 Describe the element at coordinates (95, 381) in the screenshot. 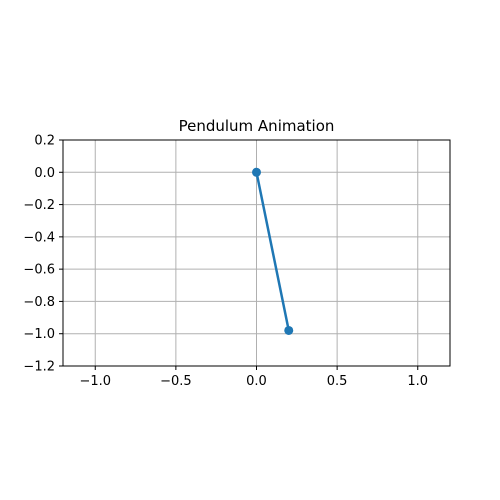

I see `x-tick-label: −1.0` at that location.